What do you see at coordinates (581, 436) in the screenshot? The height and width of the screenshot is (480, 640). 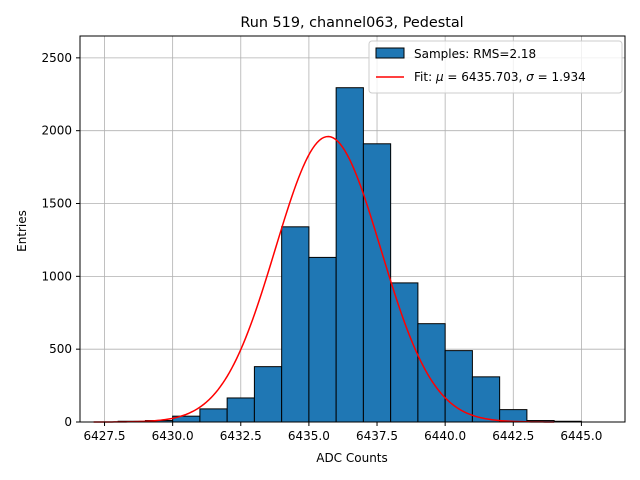 I see `x-tick-label: 6445.0` at bounding box center [581, 436].